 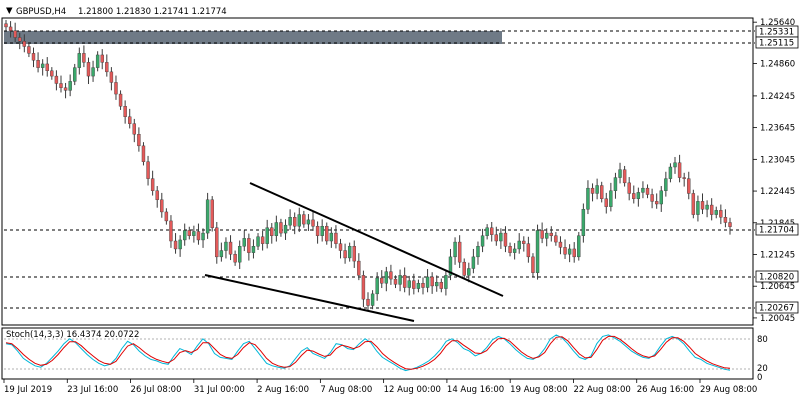 I want to click on symbol-label: GBPUSD,H4, so click(x=41, y=12).